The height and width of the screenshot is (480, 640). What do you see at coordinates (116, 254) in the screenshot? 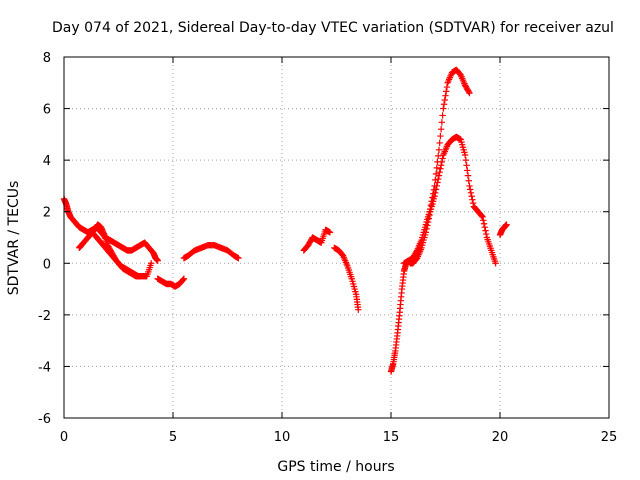
I see `series-seg-c` at bounding box center [116, 254].